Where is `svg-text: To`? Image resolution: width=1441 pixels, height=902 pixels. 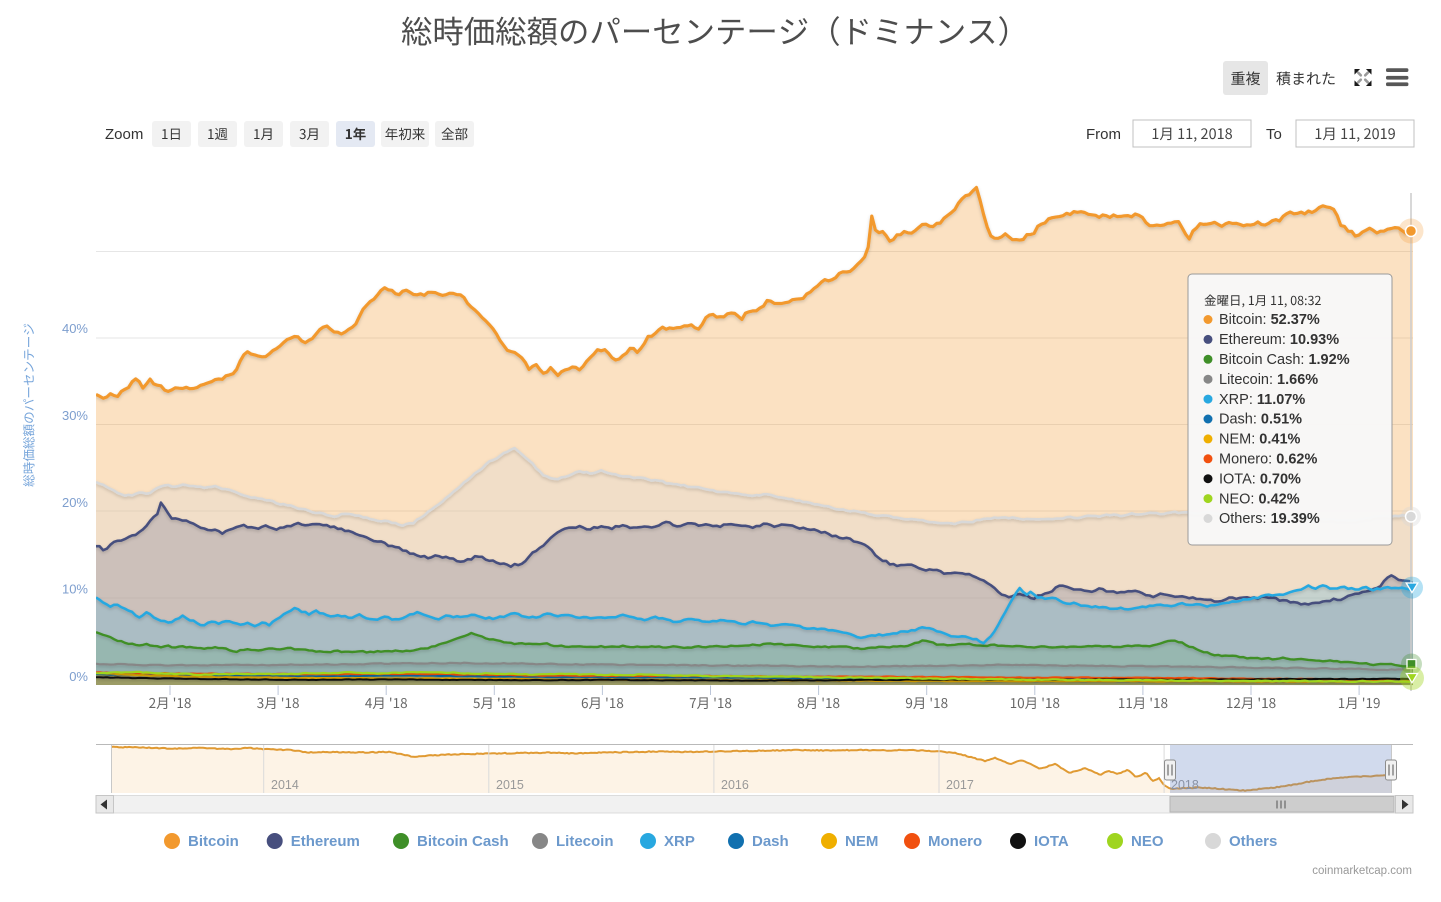 svg-text: To is located at coordinates (1274, 134).